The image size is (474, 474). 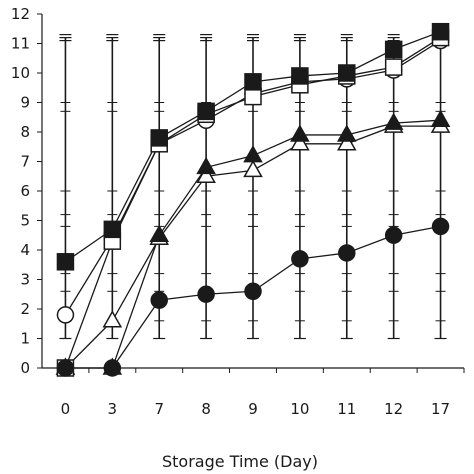 I want to click on y-tick-label: 11, so click(x=20, y=44).